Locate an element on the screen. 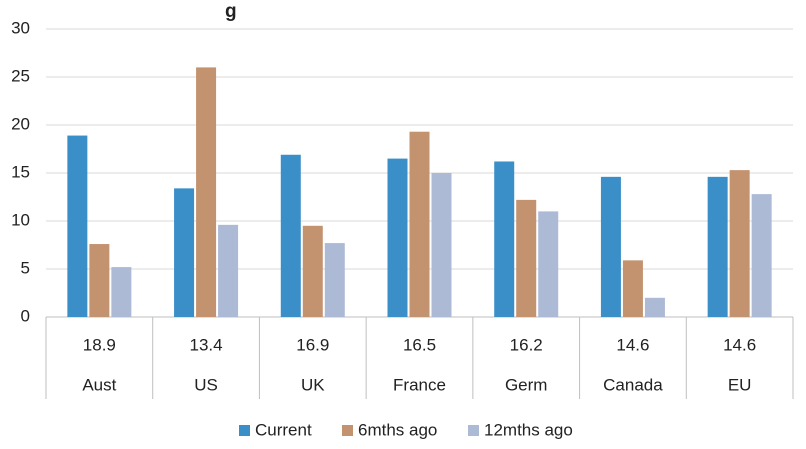 The width and height of the screenshot is (806, 449). y-axis: 0 5 10 15 20 25 30 is located at coordinates (20, 171).